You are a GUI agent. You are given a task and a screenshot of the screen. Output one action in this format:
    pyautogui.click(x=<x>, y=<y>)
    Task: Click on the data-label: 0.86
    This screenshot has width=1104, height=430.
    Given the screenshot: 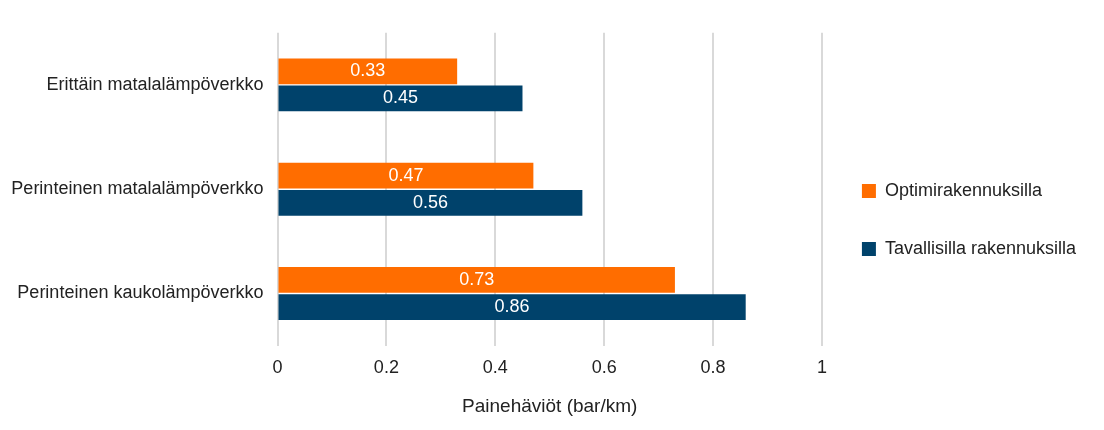 What is the action you would take?
    pyautogui.click(x=512, y=305)
    